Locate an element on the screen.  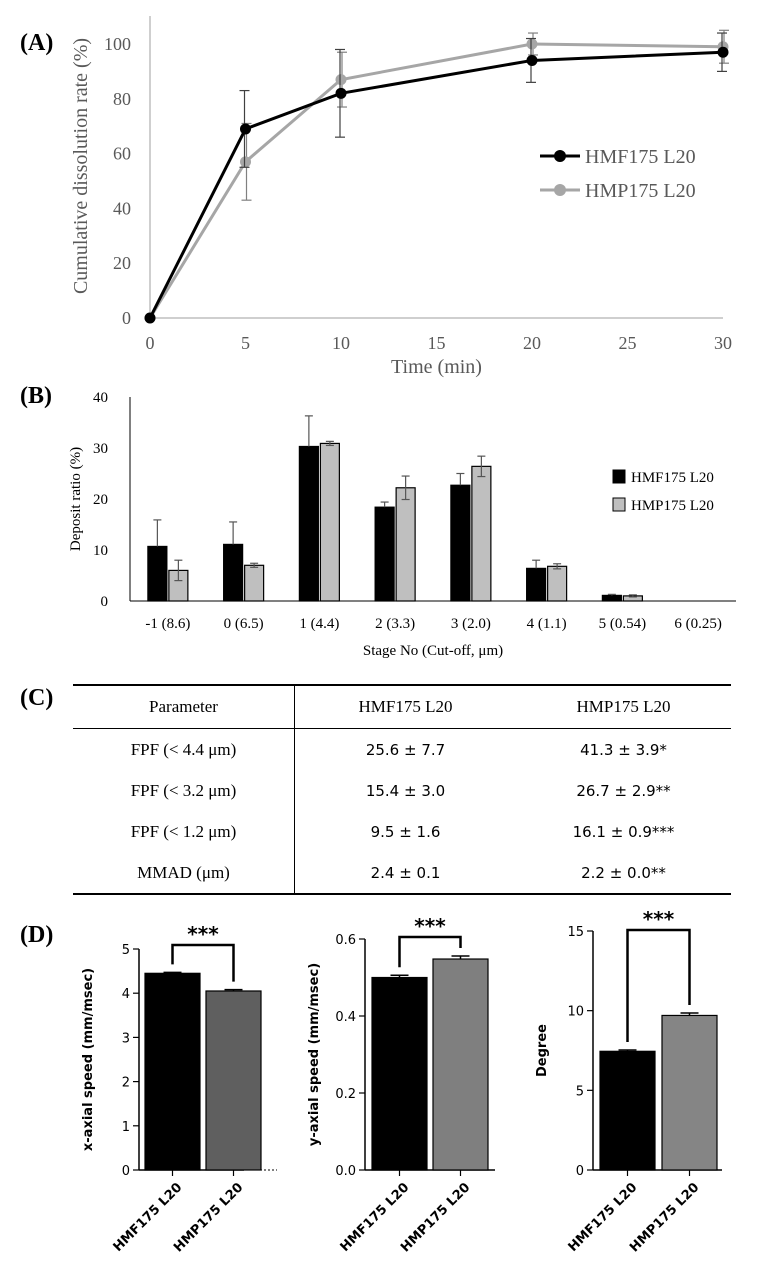
table-header-row: Parameter HMF175 L20 HMP175 L20 is located at coordinates (402, 706).